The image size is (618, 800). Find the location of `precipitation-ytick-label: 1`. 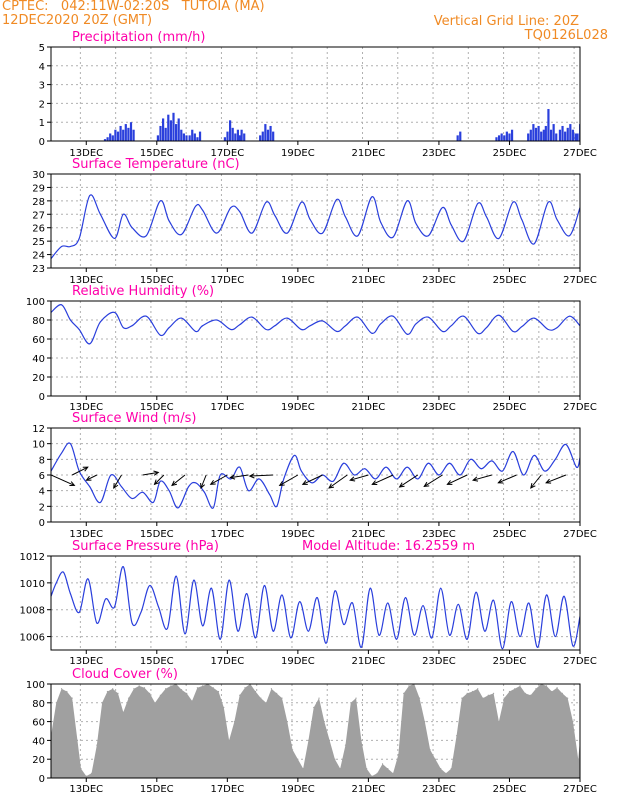

precipitation-ytick-label: 1 is located at coordinates (42, 123).